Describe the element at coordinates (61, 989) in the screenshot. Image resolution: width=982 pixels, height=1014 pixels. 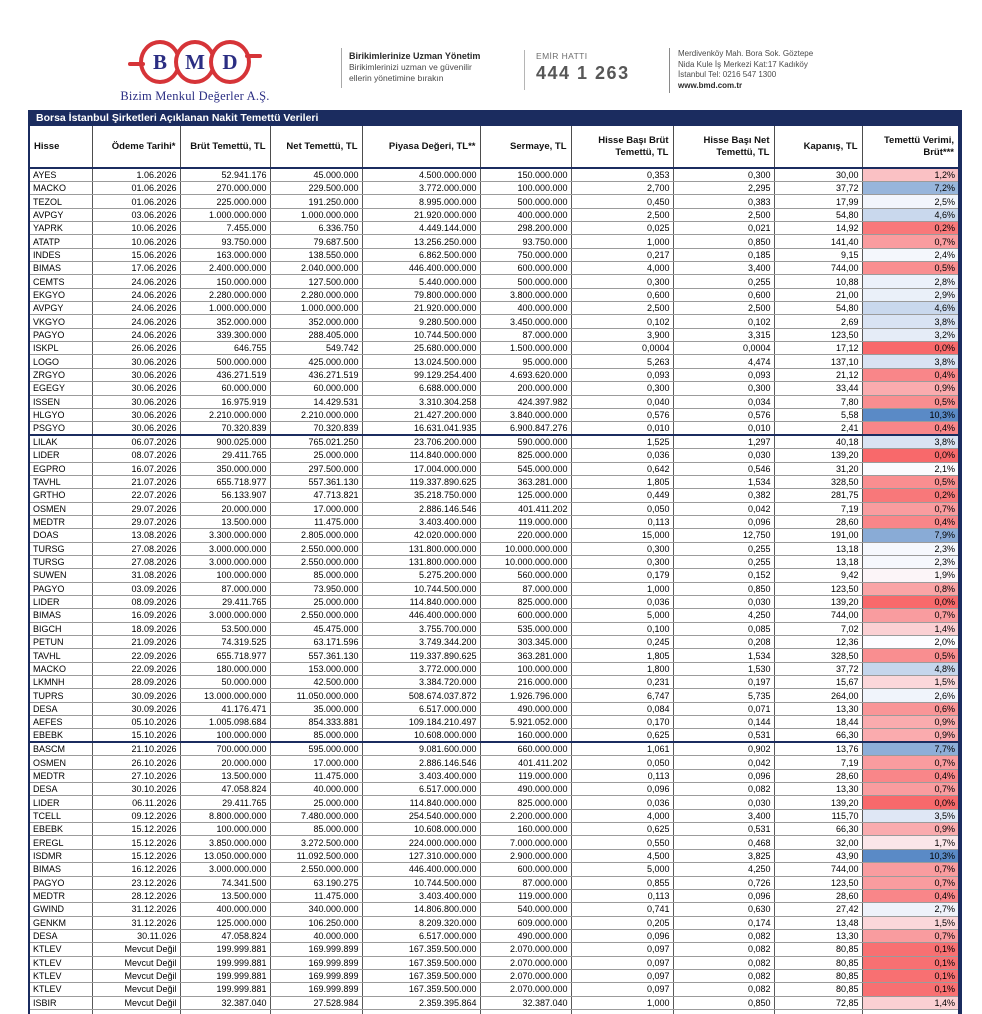
I see `cell-hisse: KTLEV` at that location.